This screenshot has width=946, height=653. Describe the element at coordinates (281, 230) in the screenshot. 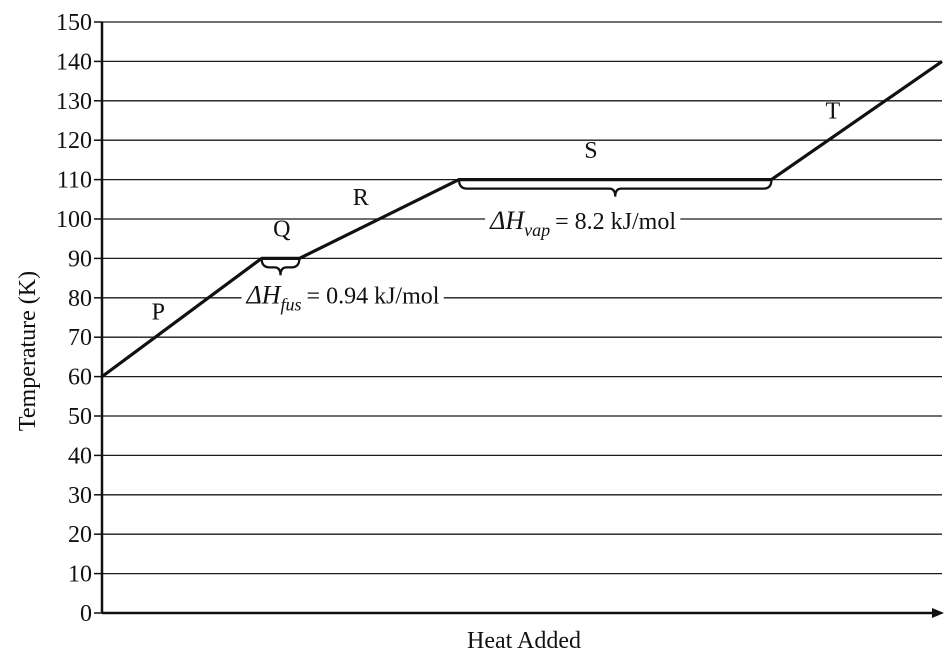

I see `segment-label-Q: Q` at that location.